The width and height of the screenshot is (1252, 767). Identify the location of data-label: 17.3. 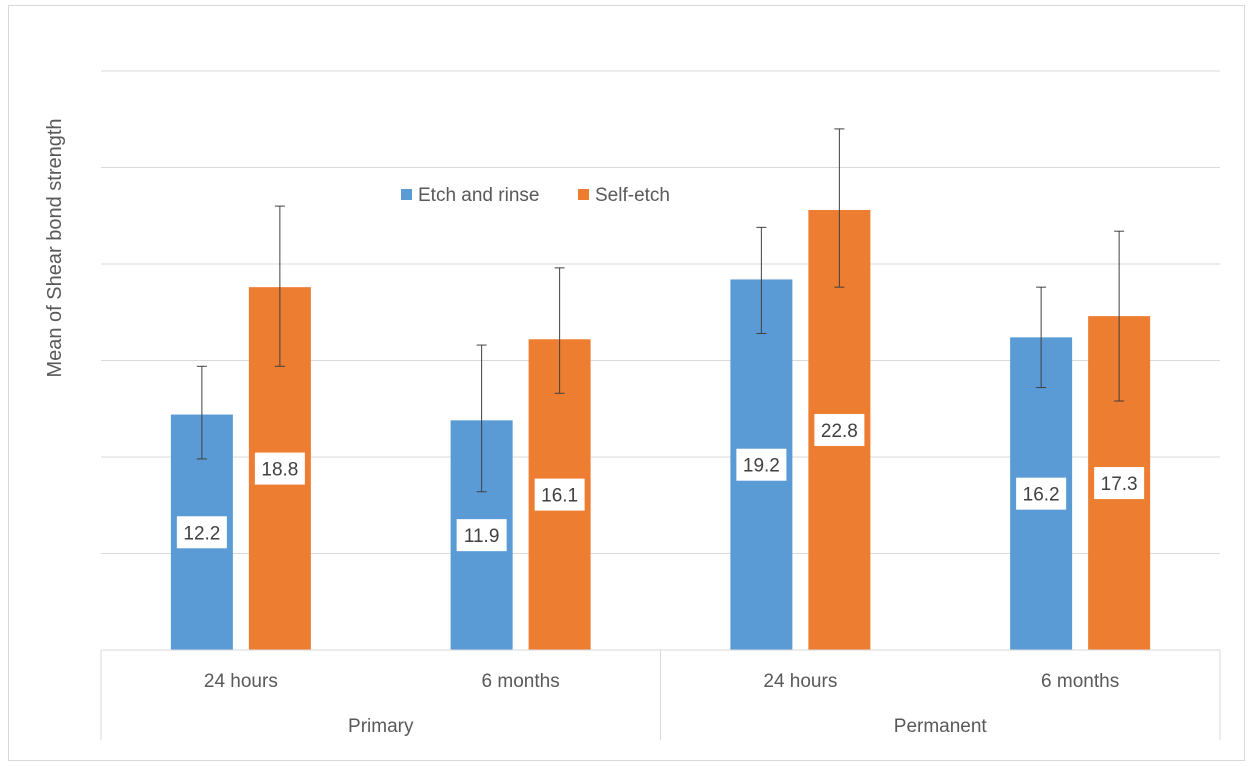
(1119, 483).